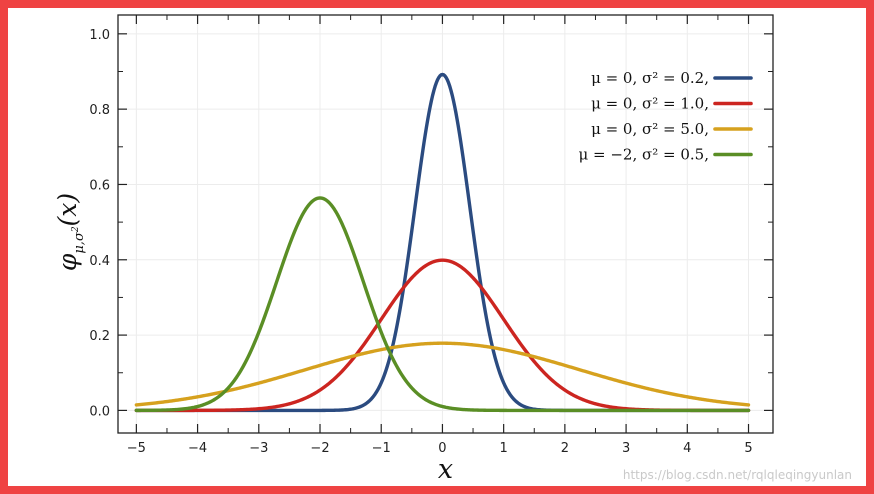 The height and width of the screenshot is (494, 874). Describe the element at coordinates (644, 155) in the screenshot. I see `legend-label-3: μ = −2, σ² = 0.5,` at that location.